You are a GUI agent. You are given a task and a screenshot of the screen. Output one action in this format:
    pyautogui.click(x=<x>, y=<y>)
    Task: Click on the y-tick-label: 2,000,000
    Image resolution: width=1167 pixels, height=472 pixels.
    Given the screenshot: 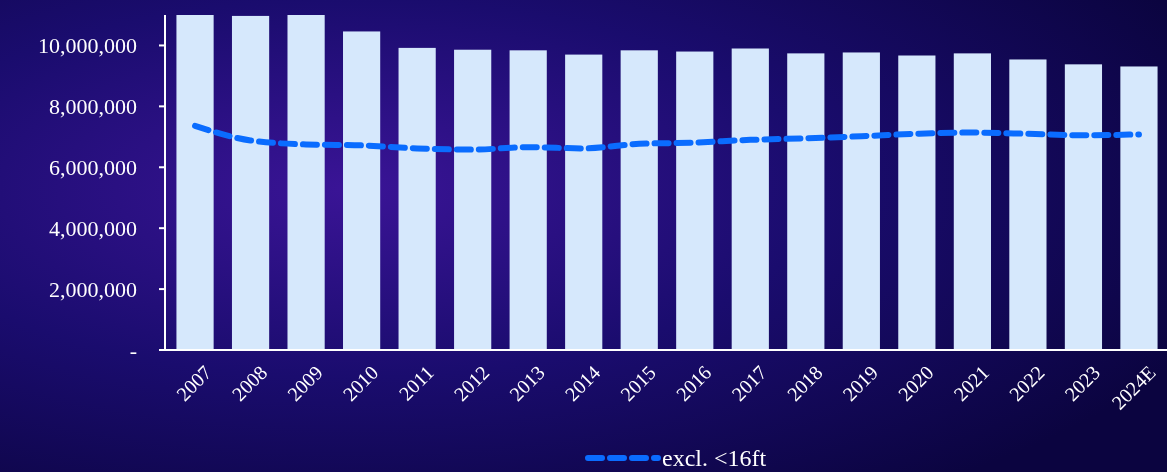 What is the action you would take?
    pyautogui.click(x=93, y=289)
    